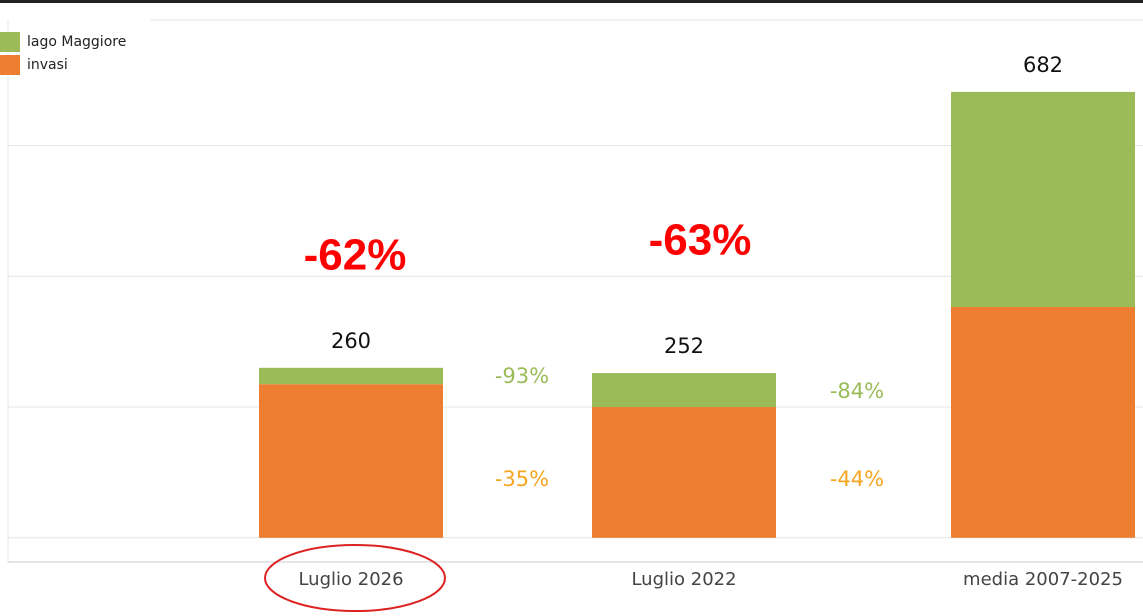  Describe the element at coordinates (571, 1) in the screenshot. I see `window-edge` at that location.